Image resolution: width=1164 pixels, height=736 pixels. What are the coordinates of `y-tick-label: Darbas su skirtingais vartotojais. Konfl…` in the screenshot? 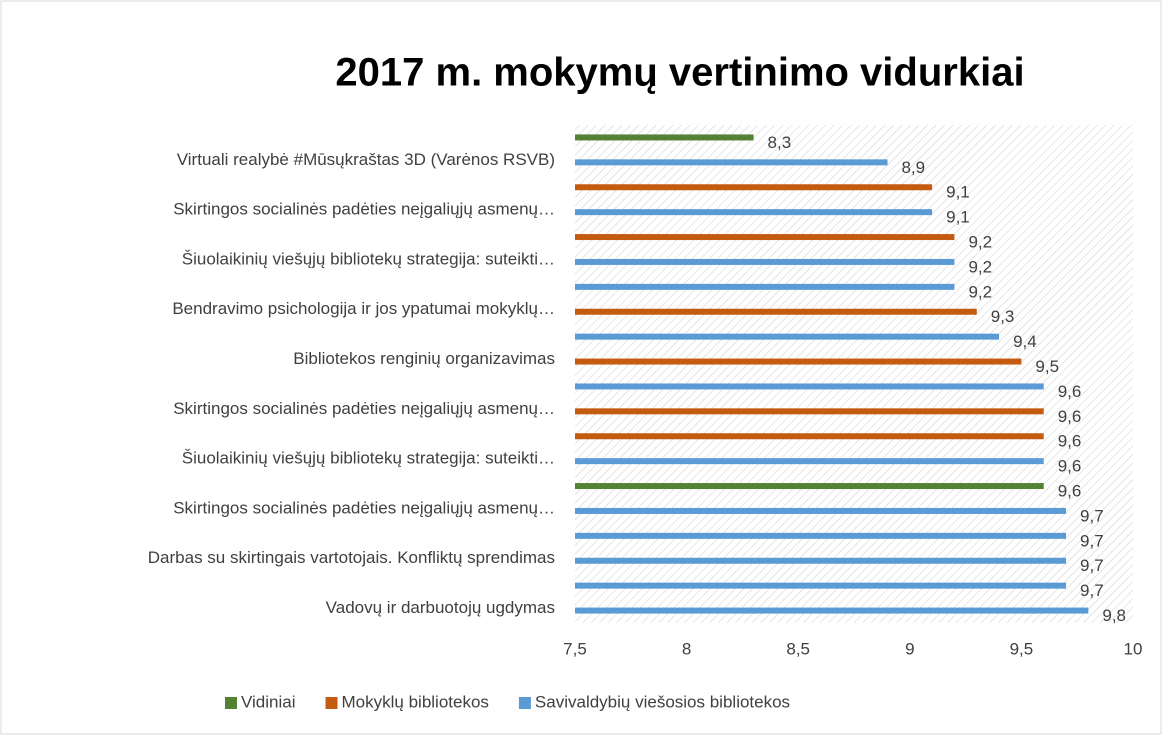 It's located at (351, 557).